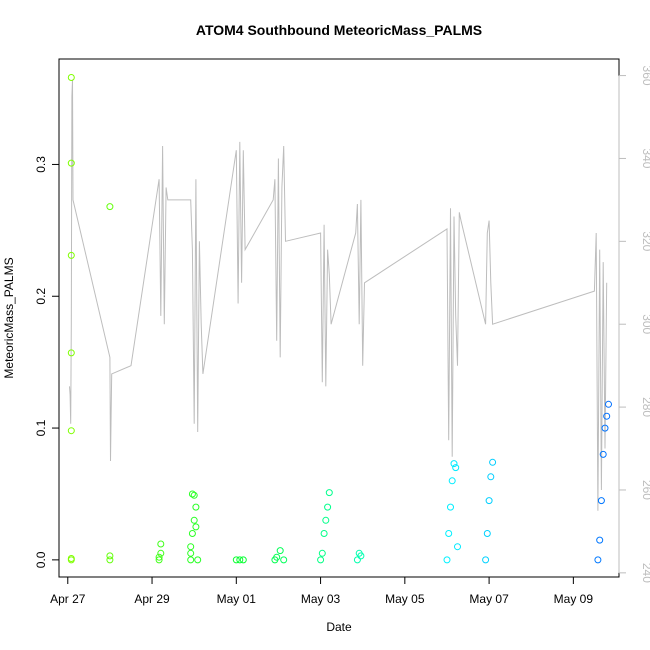 The width and height of the screenshot is (650, 650). I want to click on y-left-tick-label: 0.2, so click(41, 296).